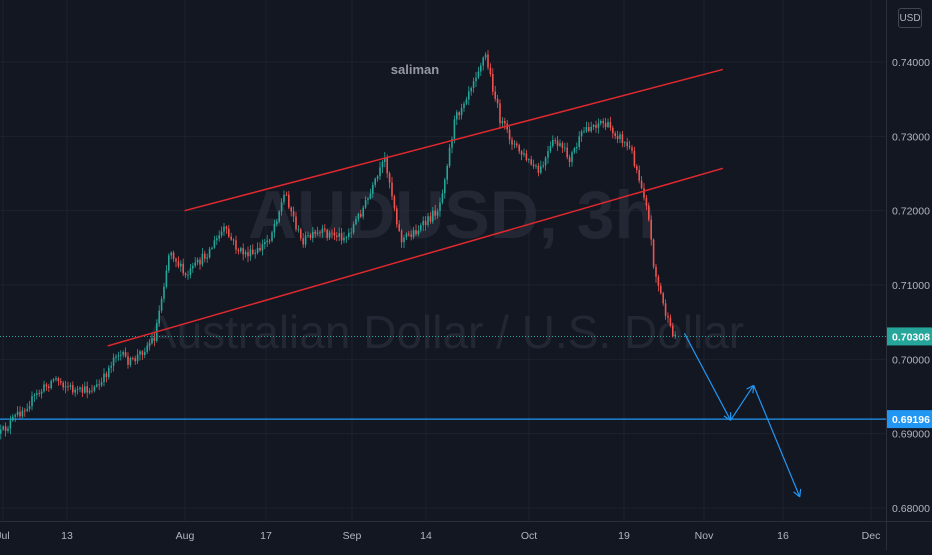  I want to click on time-axis: Jul13Aug17Sep14Oct19Nov16Dec, so click(466, 532).